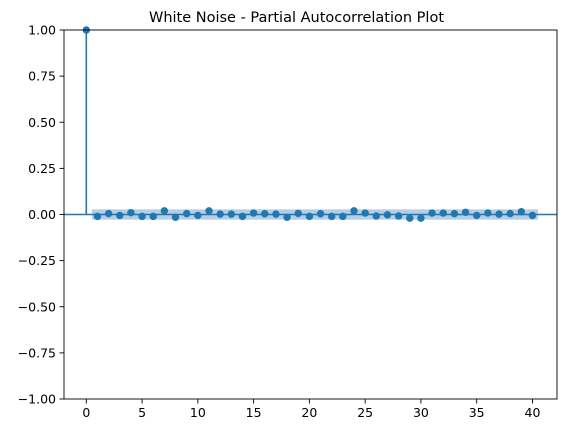 This screenshot has width=568, height=433. I want to click on x-tick-label: 20, so click(309, 412).